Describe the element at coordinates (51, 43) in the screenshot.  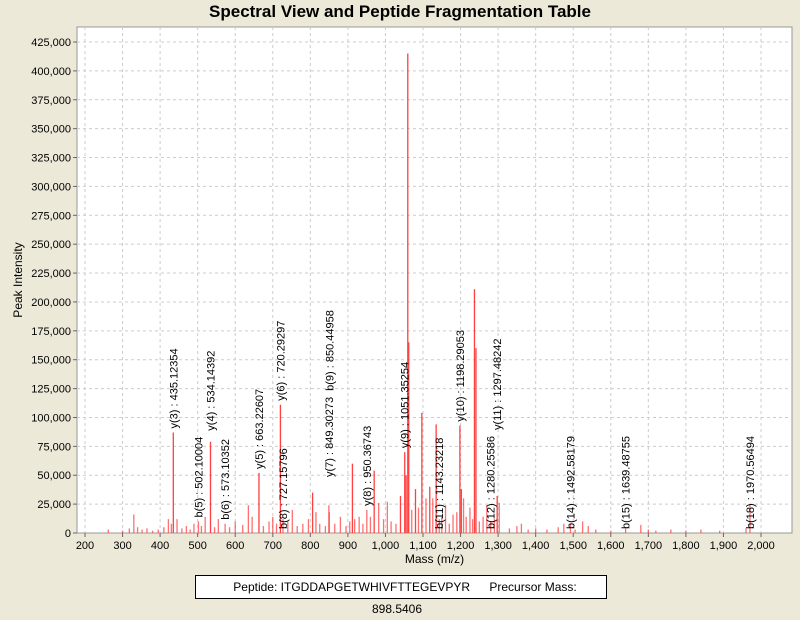
I see `y-tick-label: 425,000` at that location.